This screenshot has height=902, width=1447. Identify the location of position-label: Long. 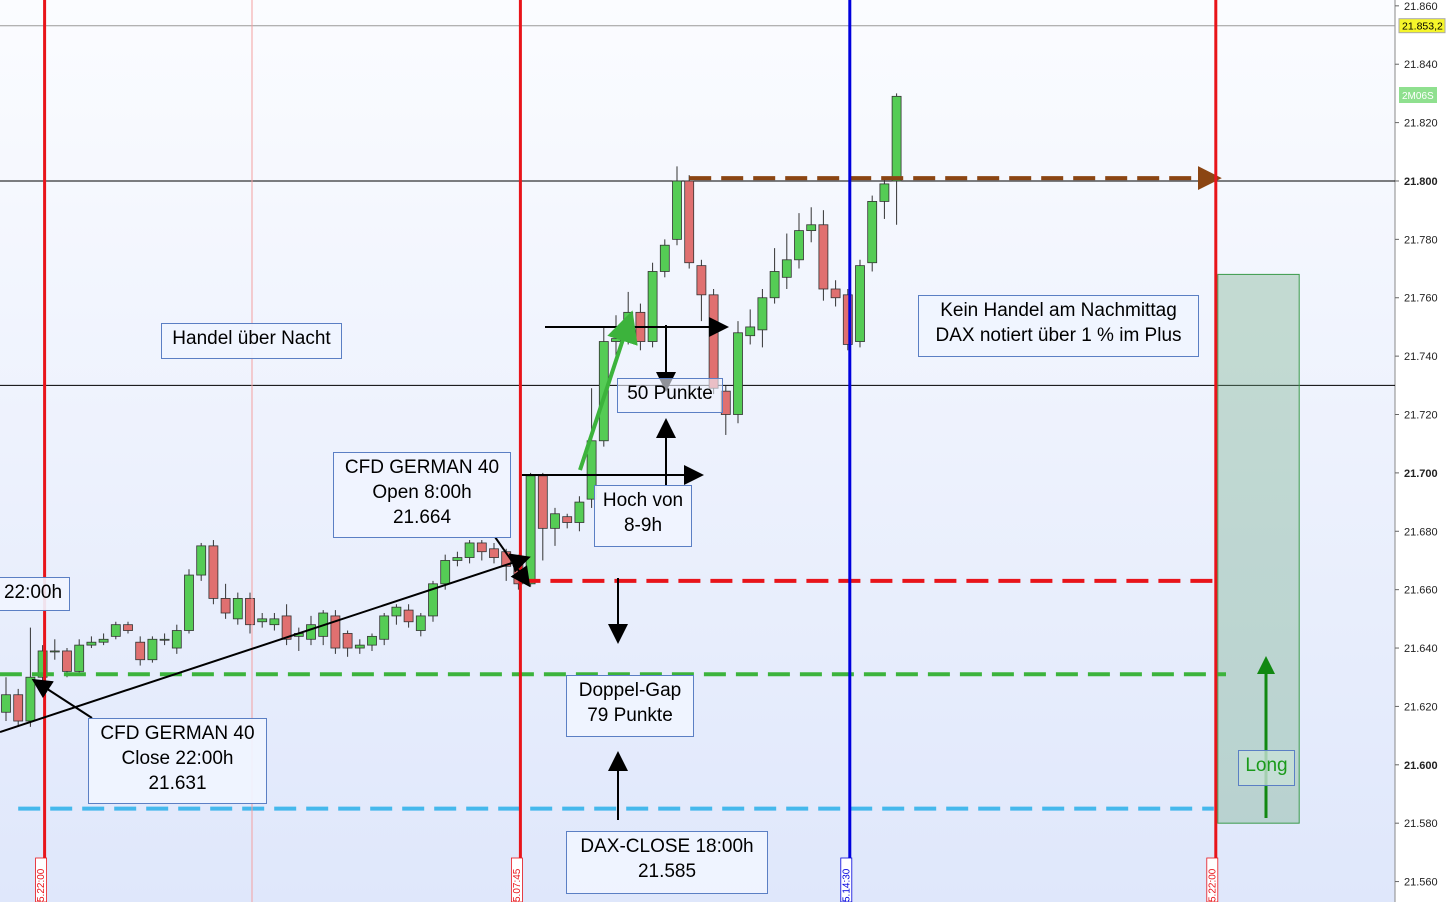
(1266, 768).